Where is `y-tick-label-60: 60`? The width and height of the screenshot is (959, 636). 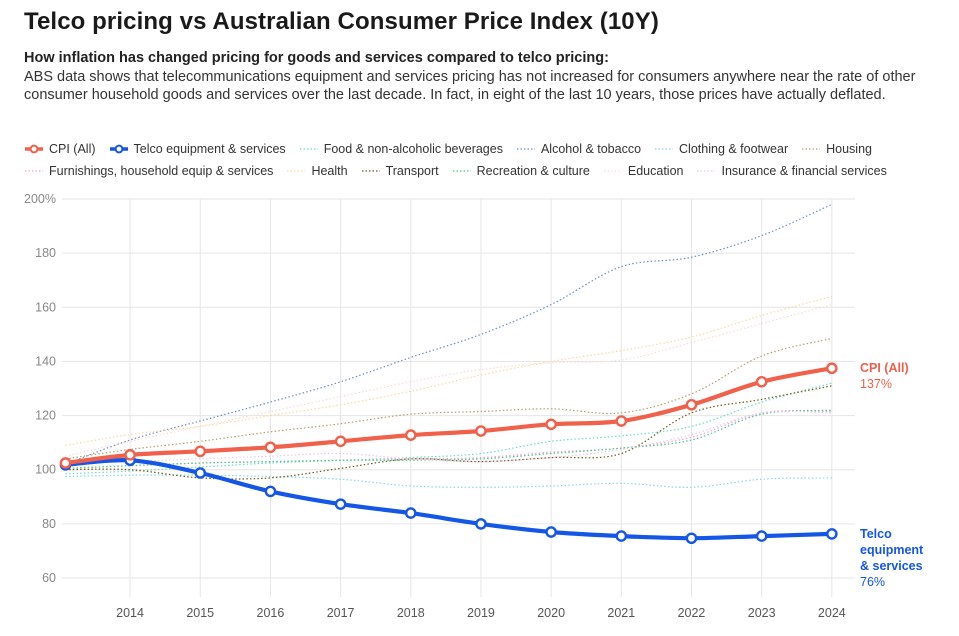
y-tick-label-60: 60 is located at coordinates (49, 578).